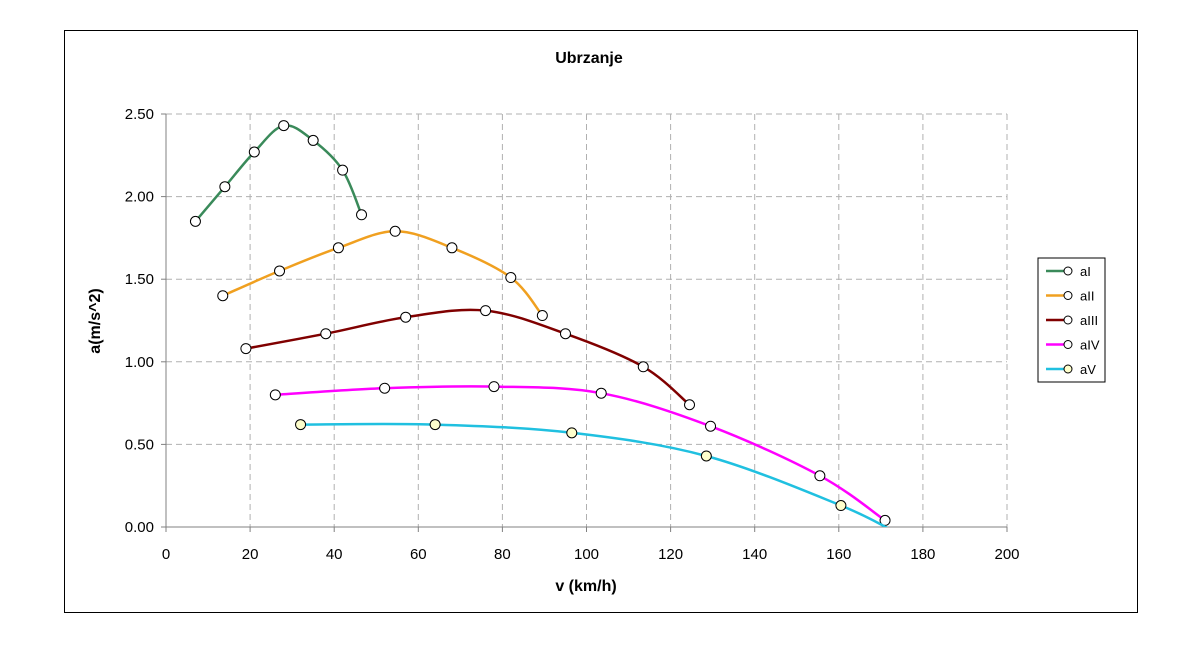 The height and width of the screenshot is (646, 1201). Describe the element at coordinates (1090, 345) in the screenshot. I see `legend-label-aIV: aIV` at that location.